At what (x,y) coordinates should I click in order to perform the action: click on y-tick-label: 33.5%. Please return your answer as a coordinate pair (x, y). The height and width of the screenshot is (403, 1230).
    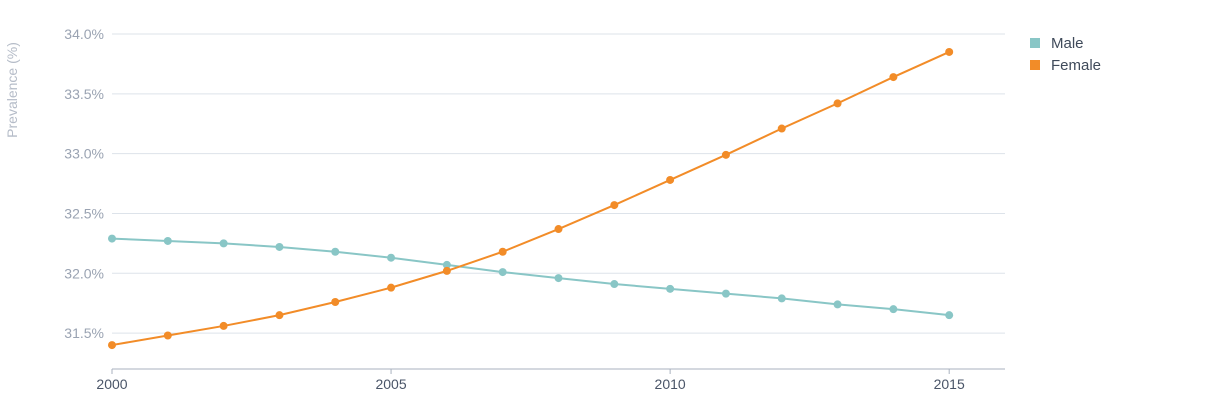
    Looking at the image, I should click on (84, 94).